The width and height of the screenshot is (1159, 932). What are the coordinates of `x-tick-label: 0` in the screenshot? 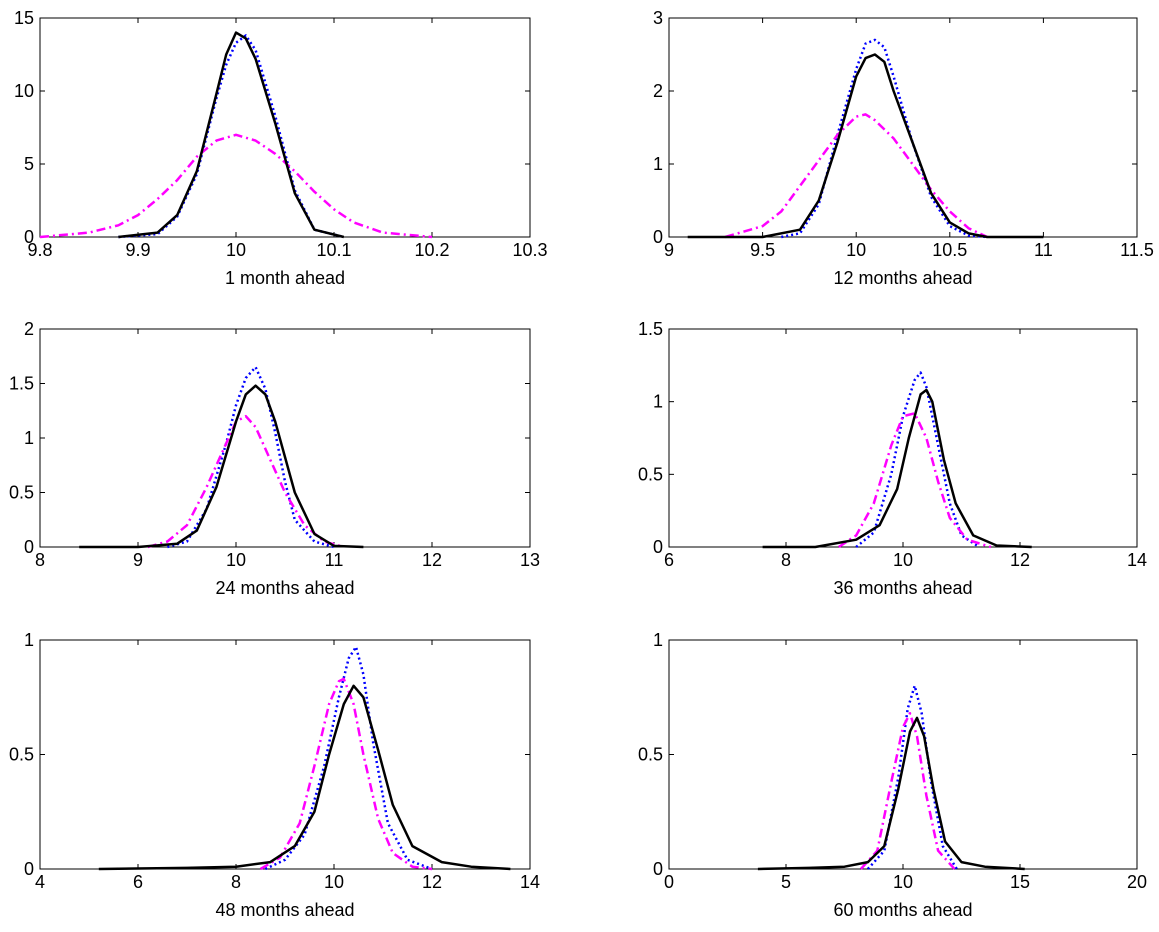 It's located at (669, 882).